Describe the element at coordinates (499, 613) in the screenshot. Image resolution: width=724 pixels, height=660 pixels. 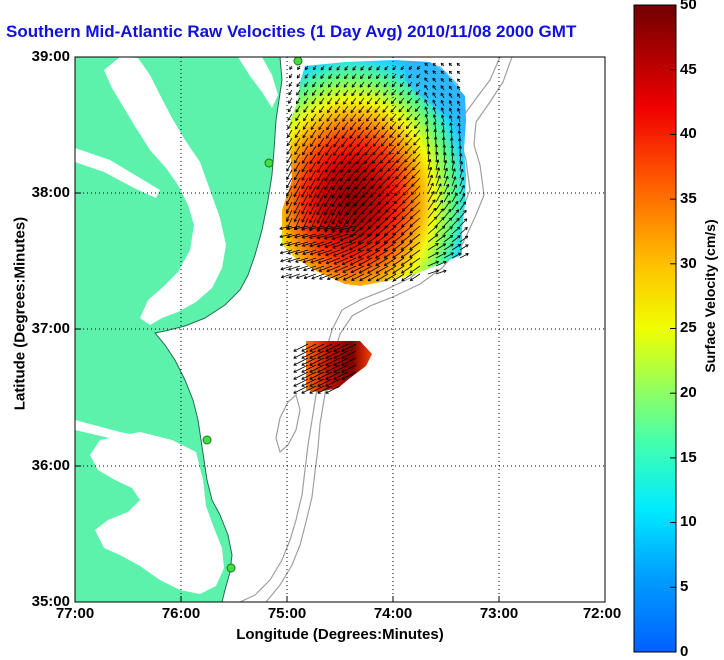
I see `x-tick-label: 73:00` at that location.